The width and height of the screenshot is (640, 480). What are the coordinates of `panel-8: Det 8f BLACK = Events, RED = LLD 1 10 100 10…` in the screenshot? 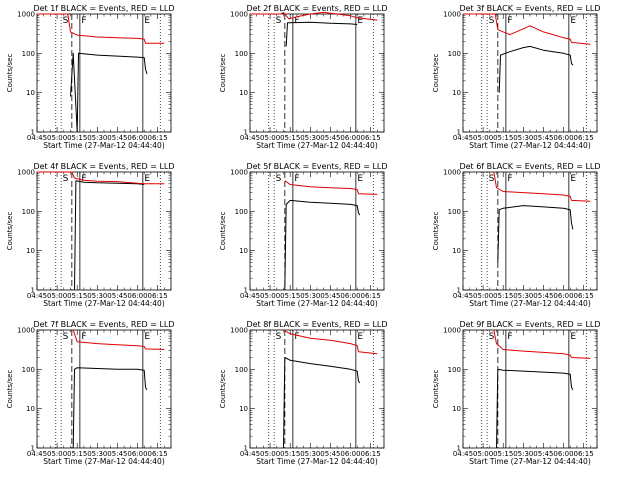 It's located at (303, 393).